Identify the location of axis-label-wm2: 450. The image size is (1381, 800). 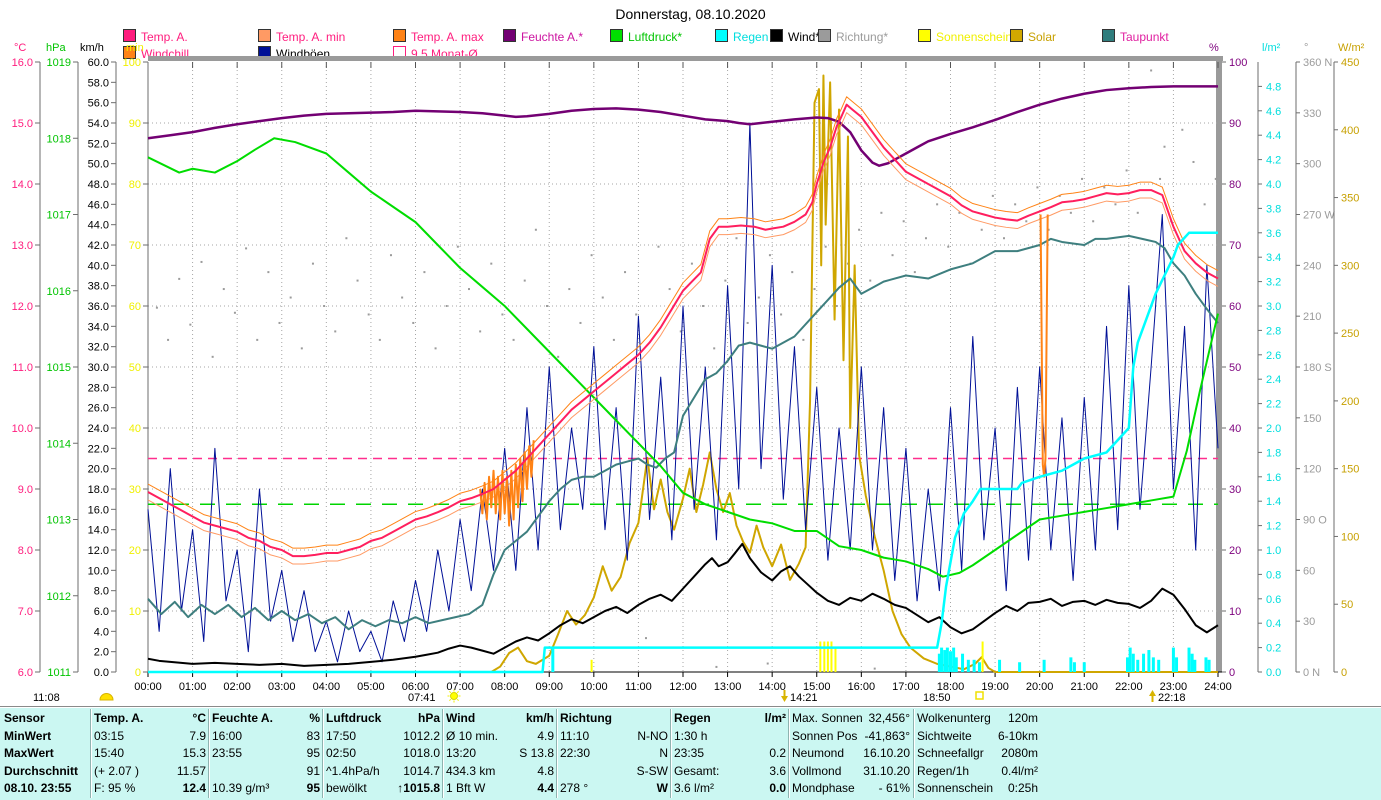
(1350, 63).